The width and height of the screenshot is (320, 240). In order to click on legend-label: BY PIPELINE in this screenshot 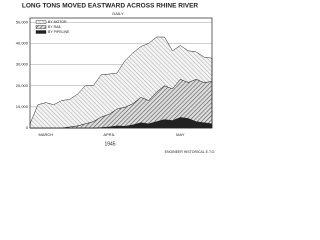, I will do `click(59, 32)`.